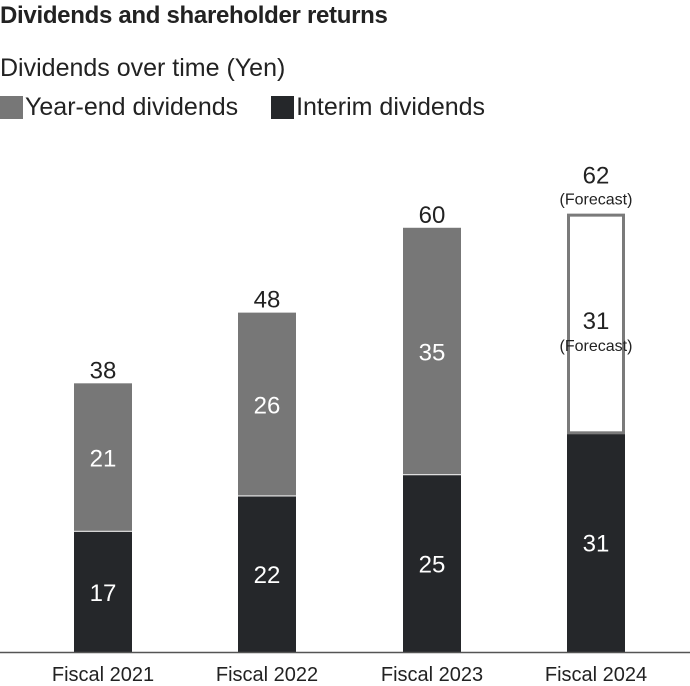 The height and width of the screenshot is (686, 690). Describe the element at coordinates (596, 675) in the screenshot. I see `x-tick-label-4: Fiscal 2024` at that location.